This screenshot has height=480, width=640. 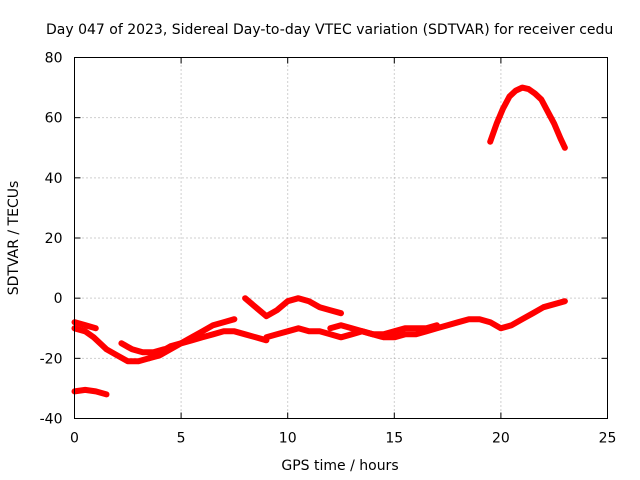 What do you see at coordinates (383, 330) in the screenshot?
I see `series-arc8` at bounding box center [383, 330].